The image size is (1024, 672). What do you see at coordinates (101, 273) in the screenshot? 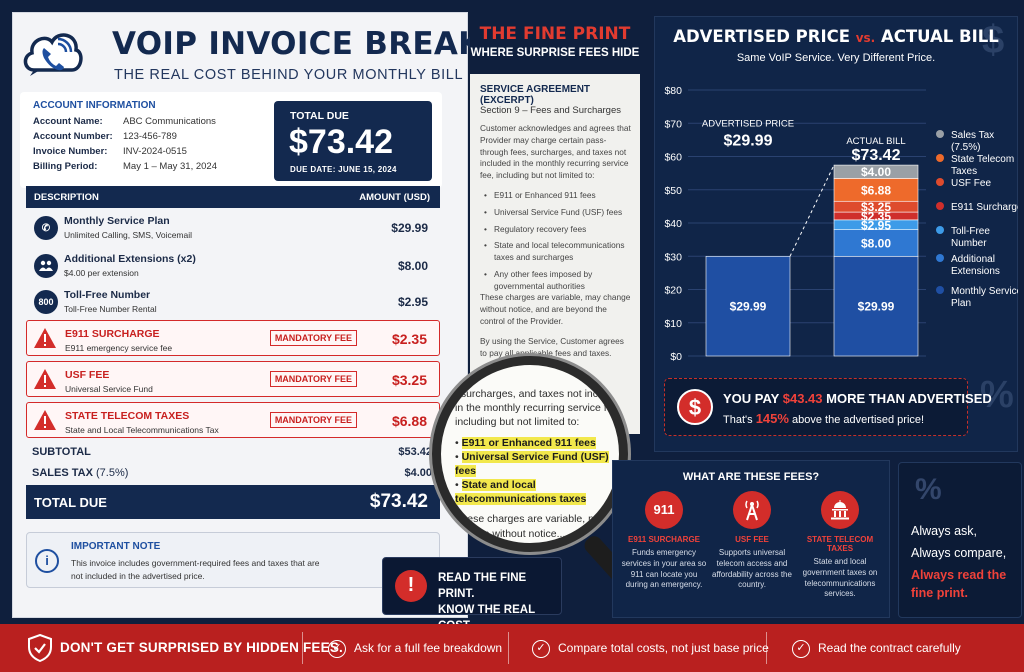
I see `line-item-detail: $4.00 per extension` at bounding box center [101, 273].